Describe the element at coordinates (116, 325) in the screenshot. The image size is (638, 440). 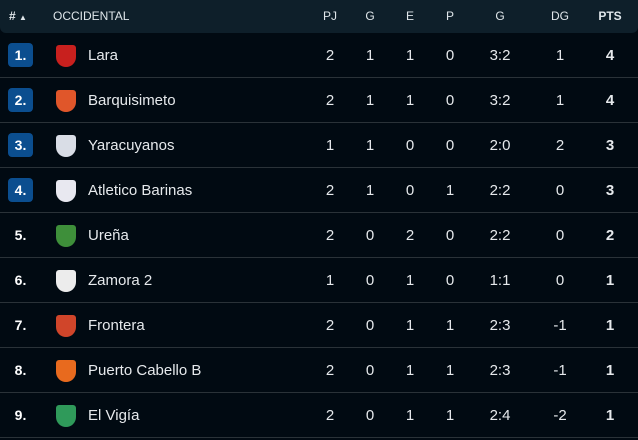
I see `team-name: Frontera` at that location.